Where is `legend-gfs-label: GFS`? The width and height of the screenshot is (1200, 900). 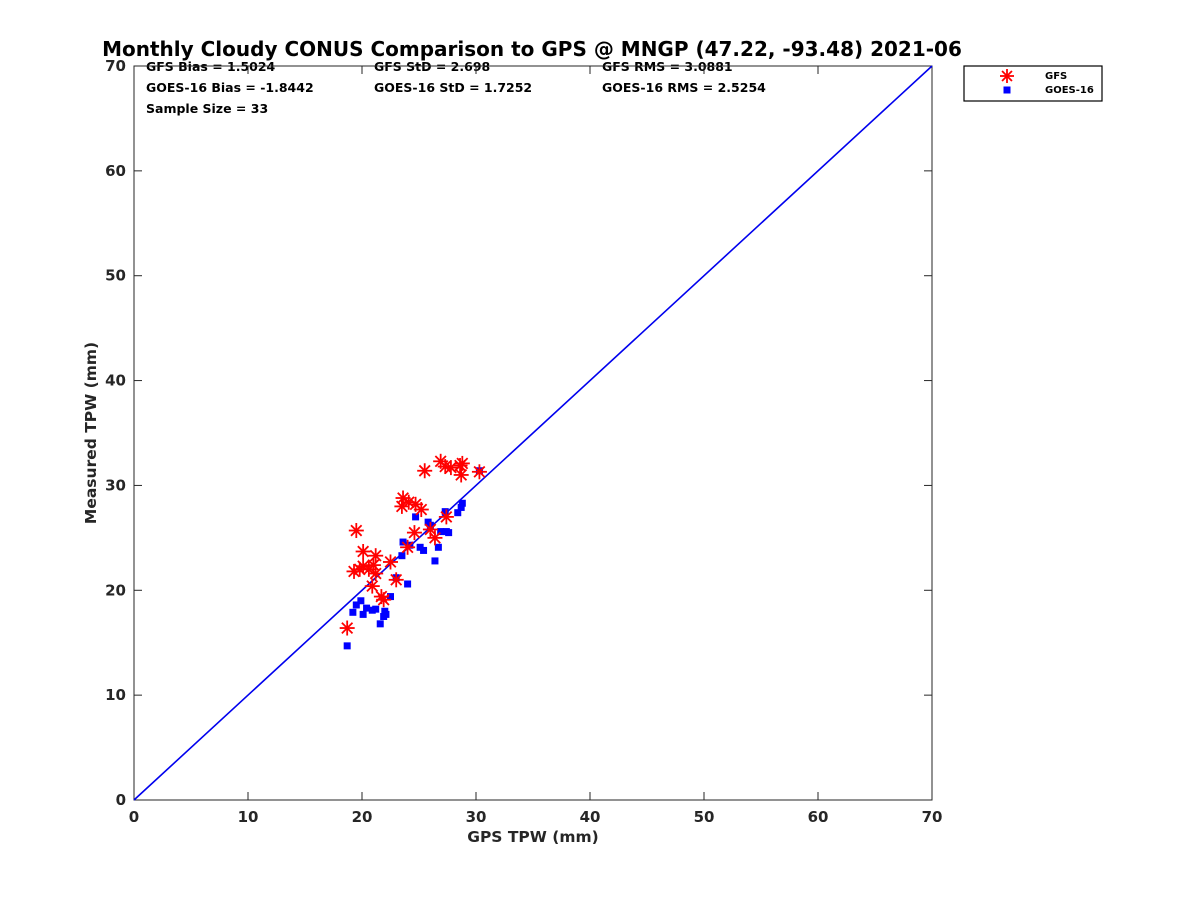
legend-gfs-label: GFS is located at coordinates (1056, 76).